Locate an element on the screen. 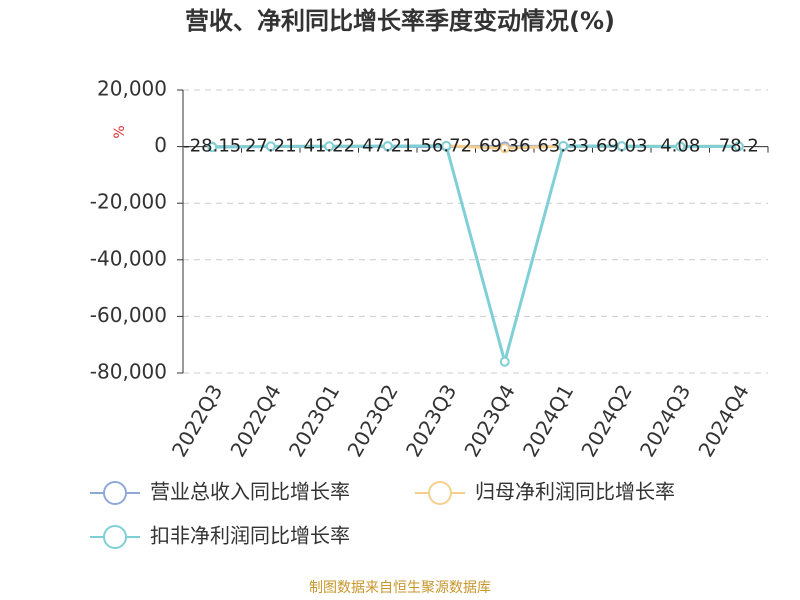 This screenshot has height=600, width=800. data-label: 63.33 is located at coordinates (563, 146).